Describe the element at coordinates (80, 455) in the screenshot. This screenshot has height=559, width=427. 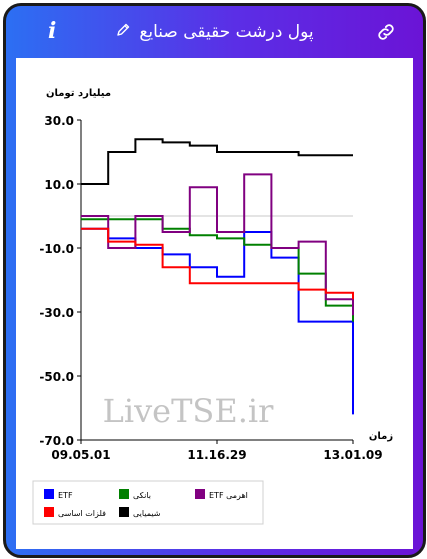
I see `x-tick-label: 09.05.01` at that location.